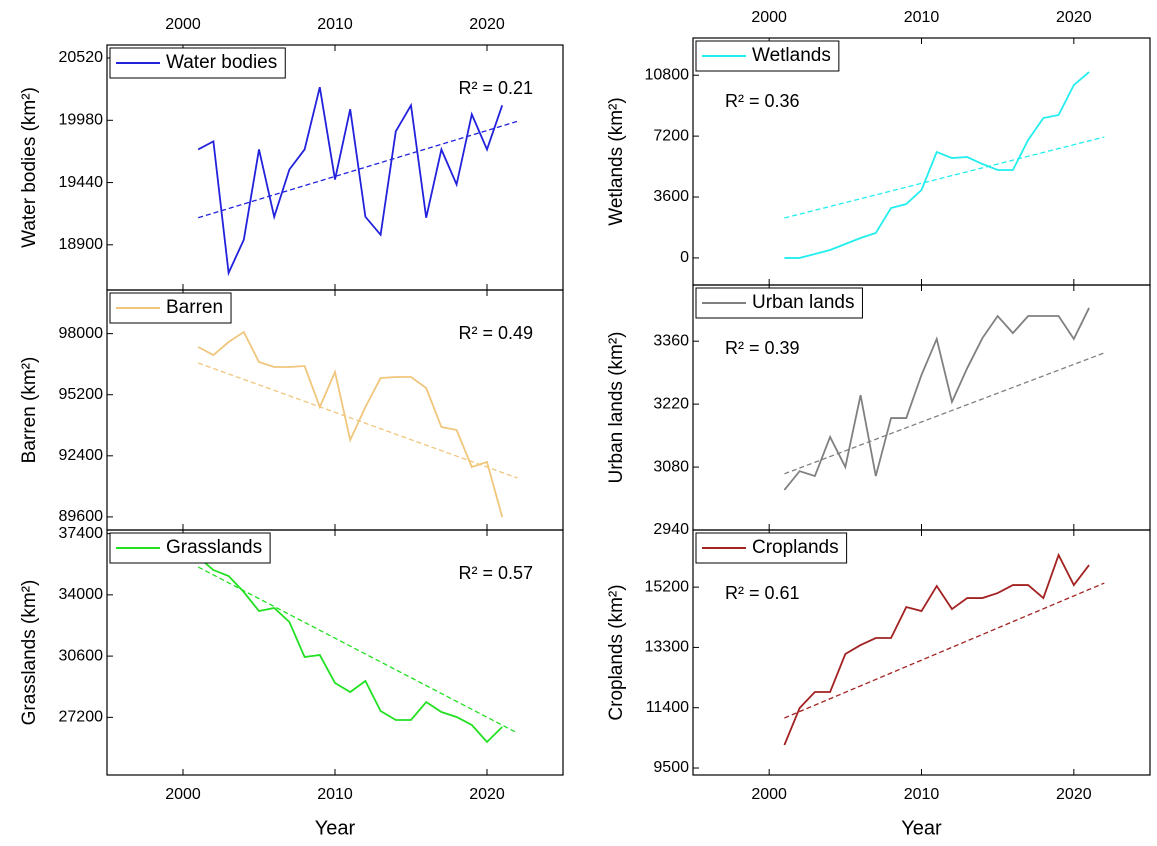 This screenshot has height=846, width=1157. What do you see at coordinates (762, 593) in the screenshot?
I see `annotation: R² = 0.61` at bounding box center [762, 593].